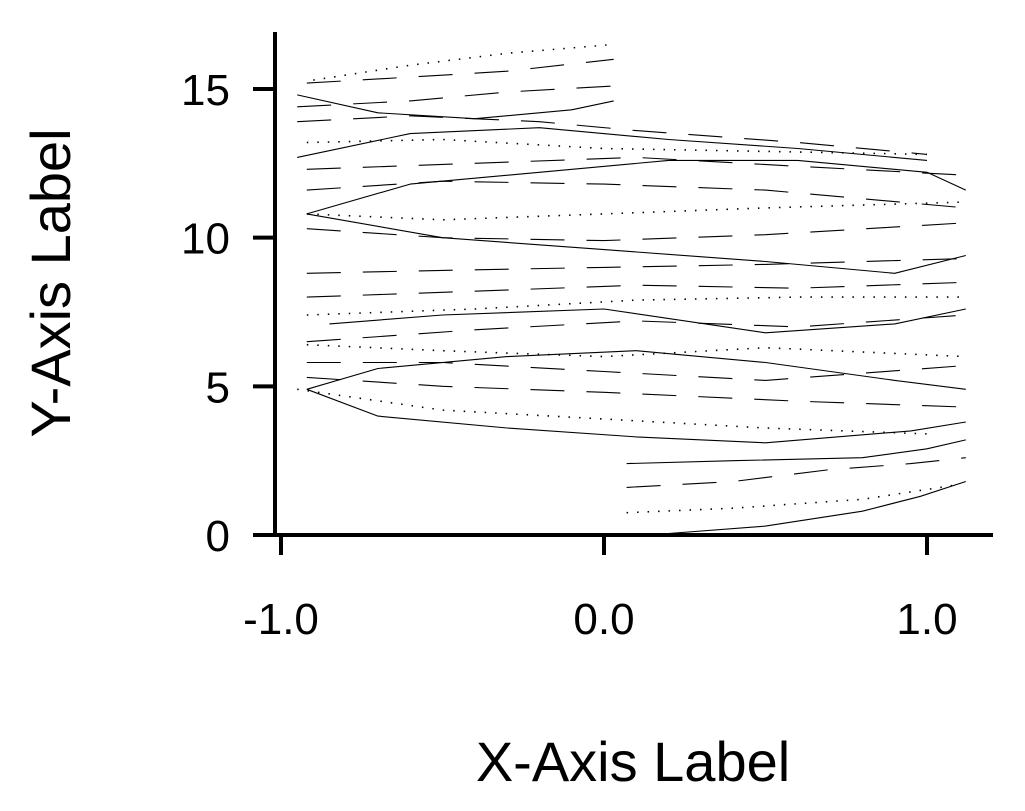  What do you see at coordinates (205, 90) in the screenshot?
I see `y-tick-label: 15` at bounding box center [205, 90].